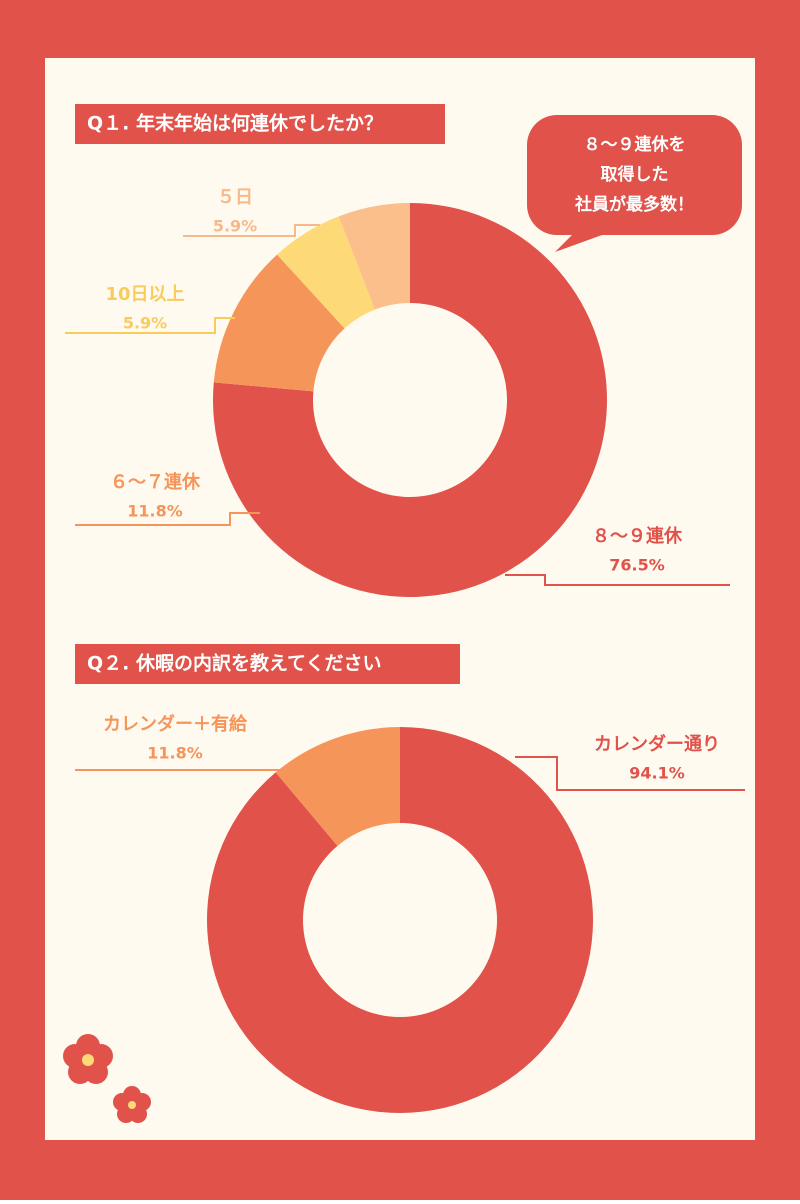 Image resolution: width=800 pixels, height=1204 pixels. Describe the element at coordinates (144, 294) in the screenshot. I see `slice-label: 10日以上` at that location.